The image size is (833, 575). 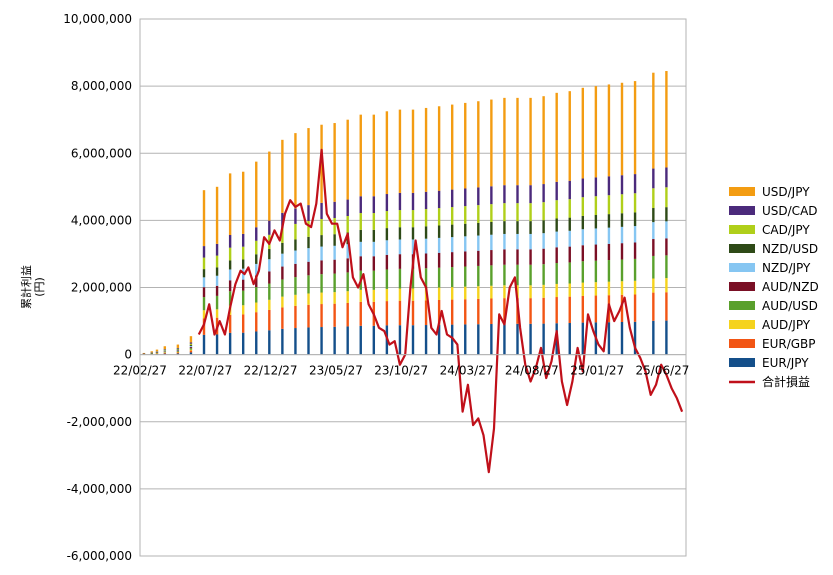 I want to click on legend-item: CAD/JPY, so click(x=769, y=230).